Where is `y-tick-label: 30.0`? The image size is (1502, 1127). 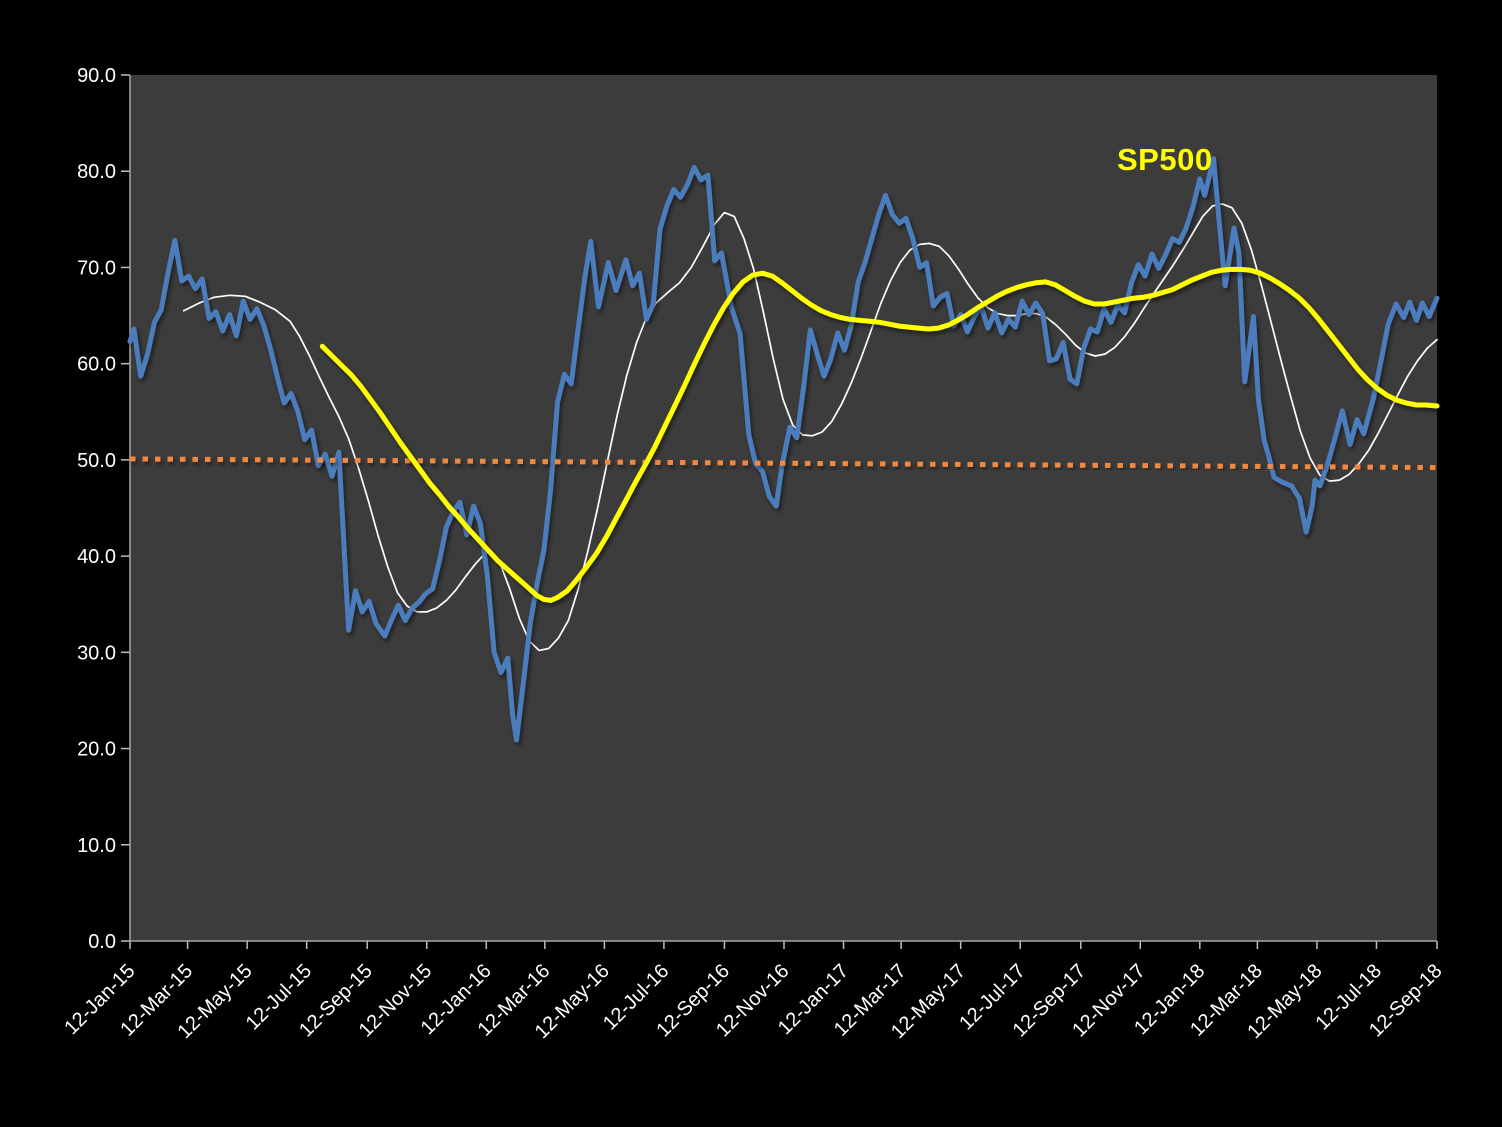
y-tick-label: 30.0 is located at coordinates (96, 653).